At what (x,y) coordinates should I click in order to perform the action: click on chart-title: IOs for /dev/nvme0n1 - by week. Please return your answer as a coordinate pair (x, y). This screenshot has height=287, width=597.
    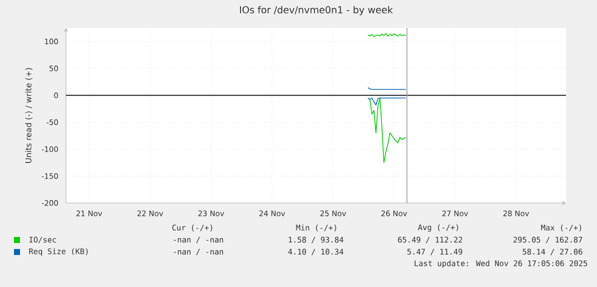
    Looking at the image, I should click on (316, 11).